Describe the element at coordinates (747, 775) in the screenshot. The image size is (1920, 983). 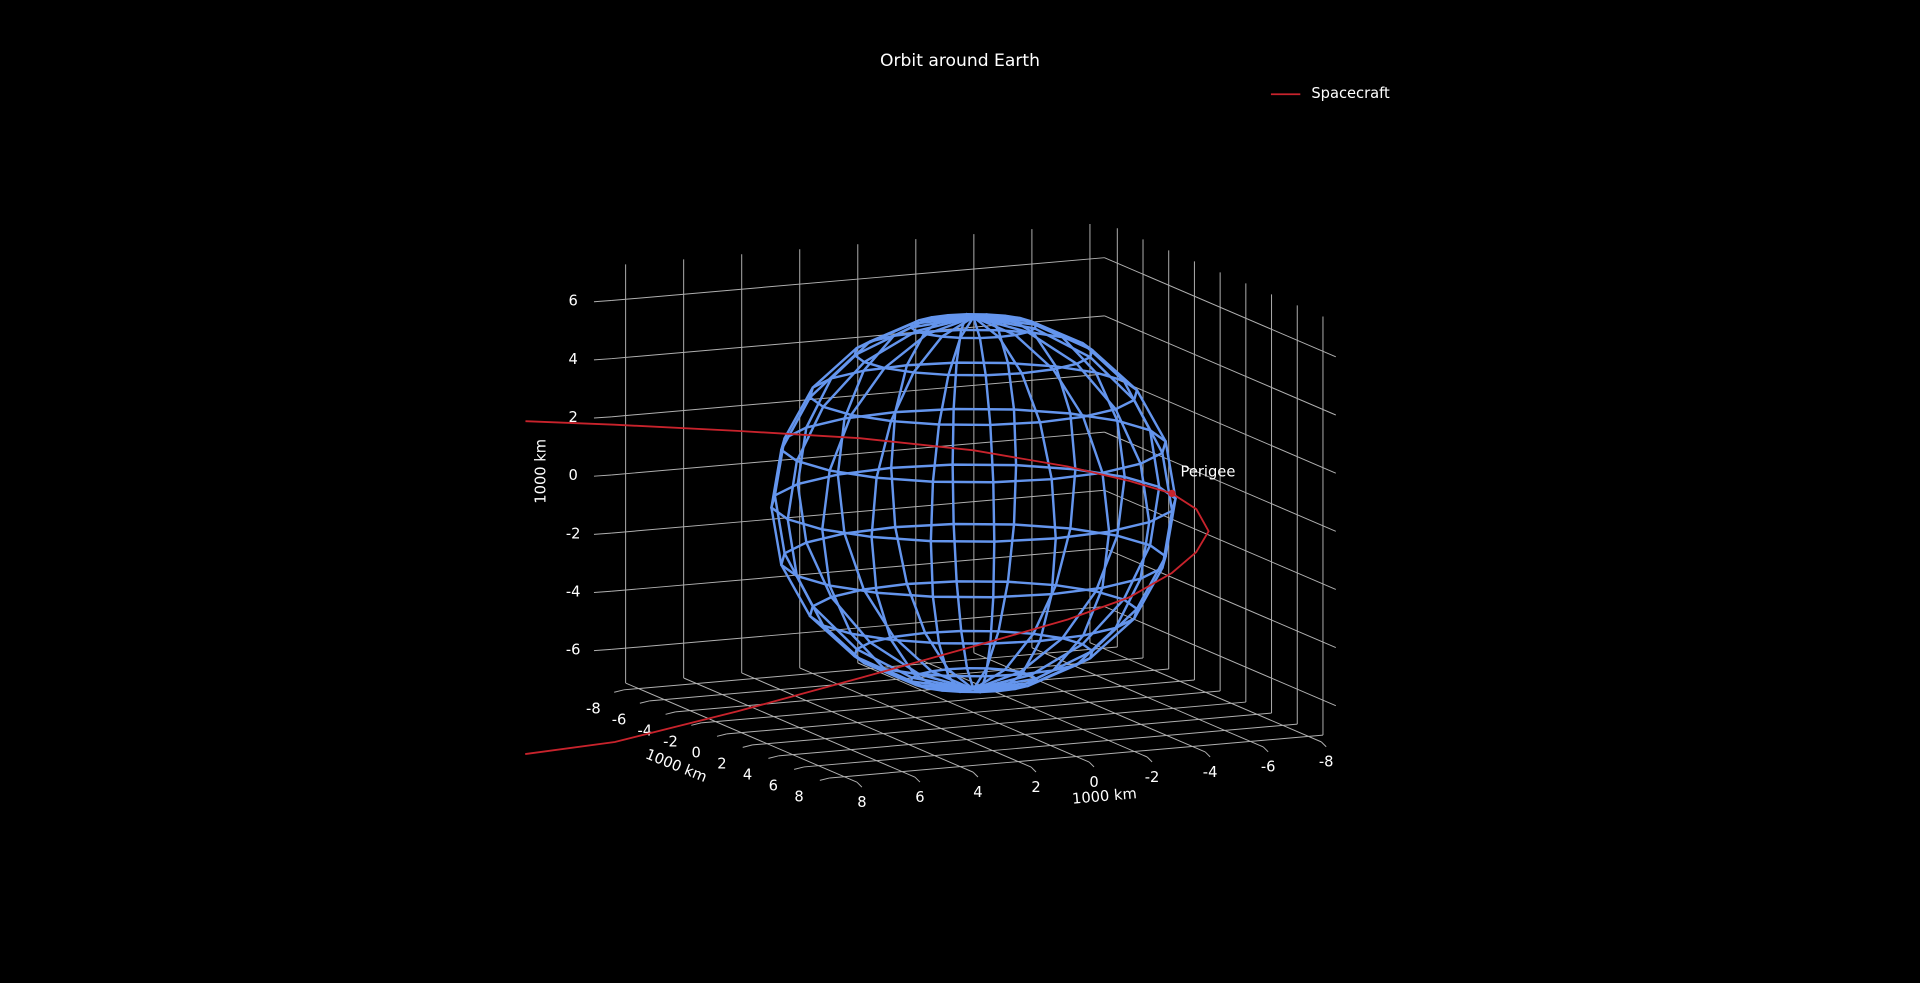
I see `y-tick-label: 4` at that location.